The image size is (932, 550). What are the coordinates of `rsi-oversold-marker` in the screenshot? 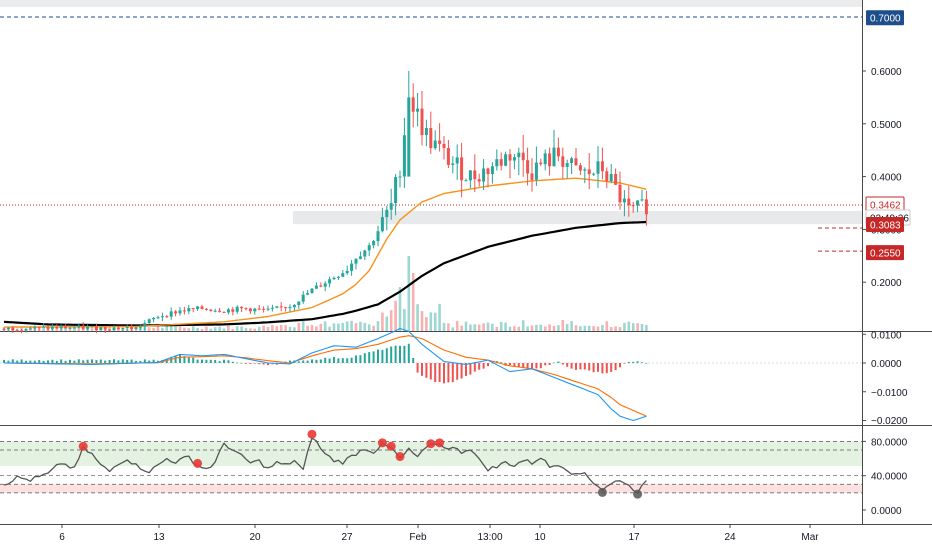 It's located at (602, 492).